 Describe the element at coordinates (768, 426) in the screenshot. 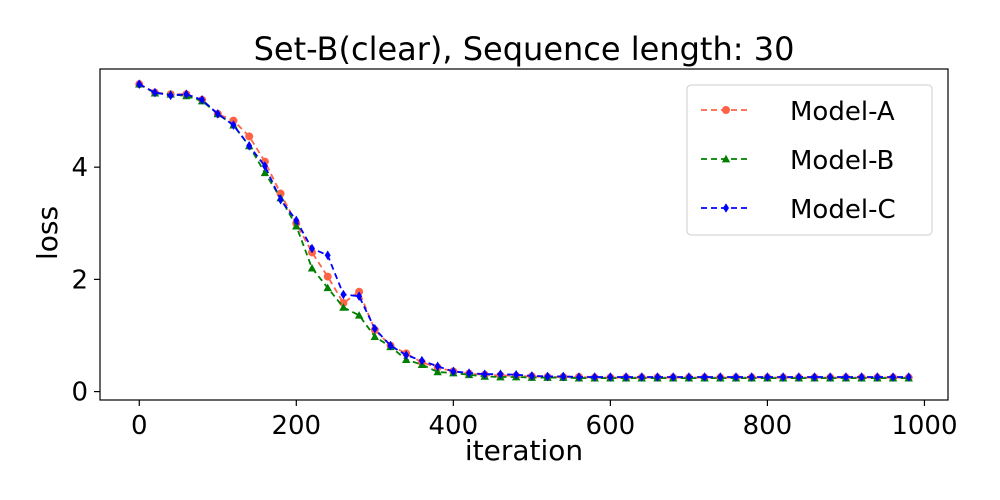

I see `x-tick-label: 800` at that location.